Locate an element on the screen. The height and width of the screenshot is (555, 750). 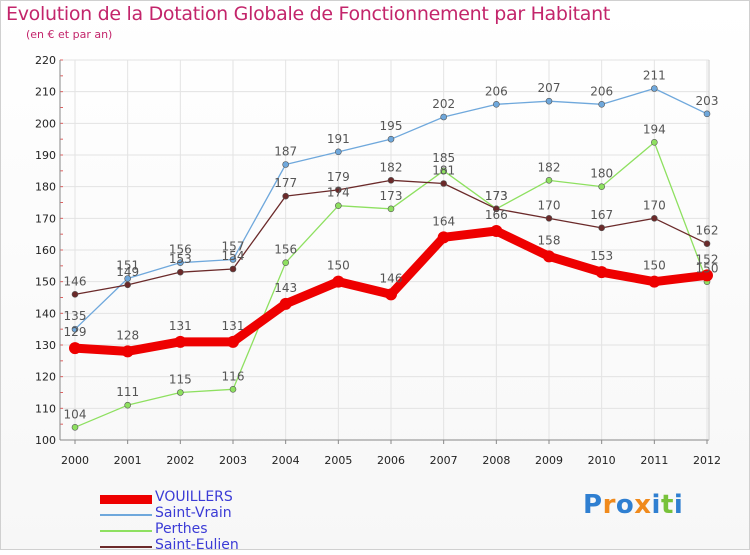
data-label: 135 is located at coordinates (75, 316).